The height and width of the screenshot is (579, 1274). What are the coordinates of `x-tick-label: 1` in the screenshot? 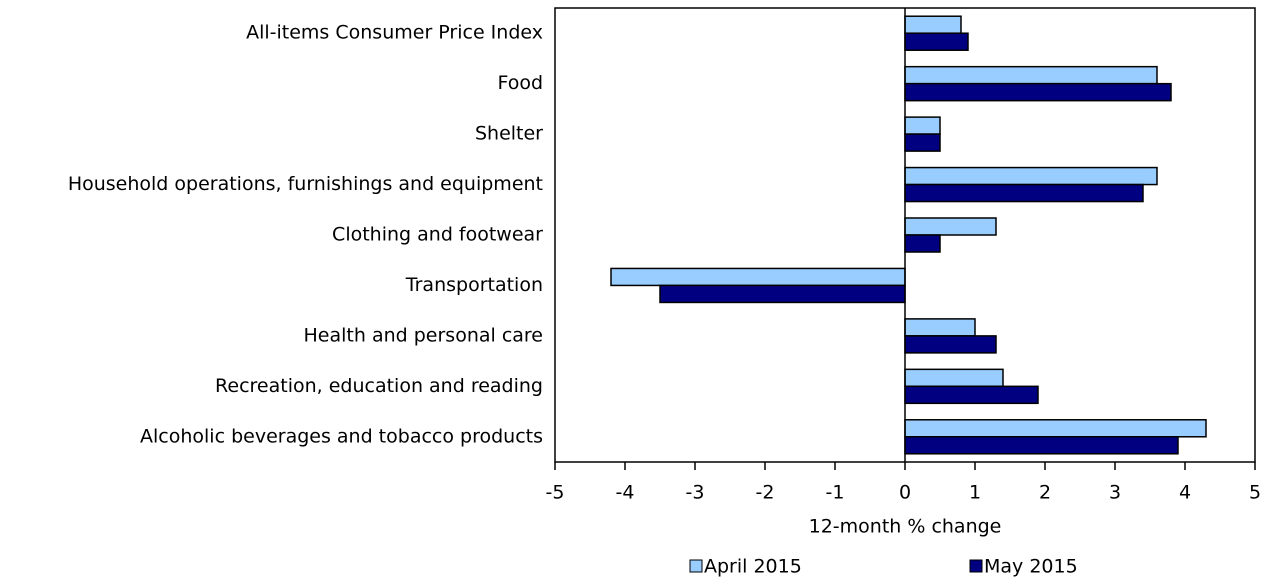 It's located at (975, 493).